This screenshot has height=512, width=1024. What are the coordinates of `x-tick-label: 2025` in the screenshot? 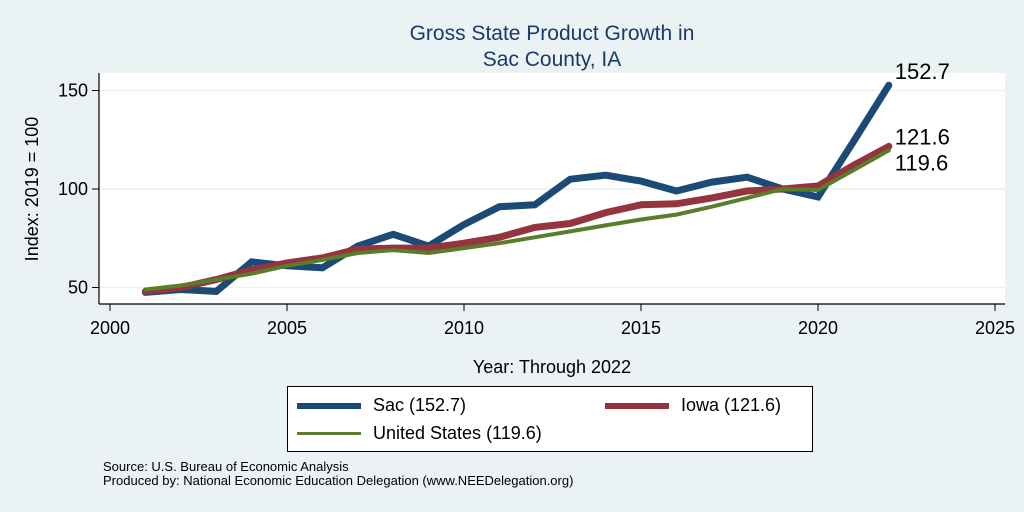 It's located at (995, 328).